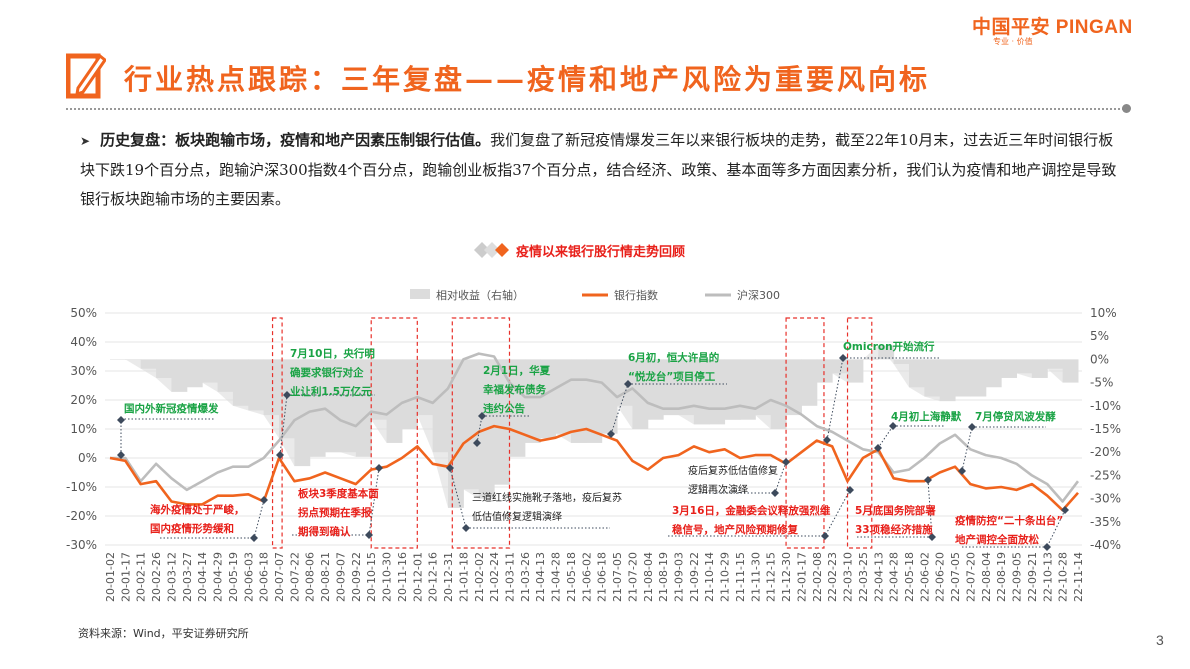  What do you see at coordinates (694, 577) in the screenshot?
I see `x-axis-tick-label: 21-09-22` at bounding box center [694, 577].